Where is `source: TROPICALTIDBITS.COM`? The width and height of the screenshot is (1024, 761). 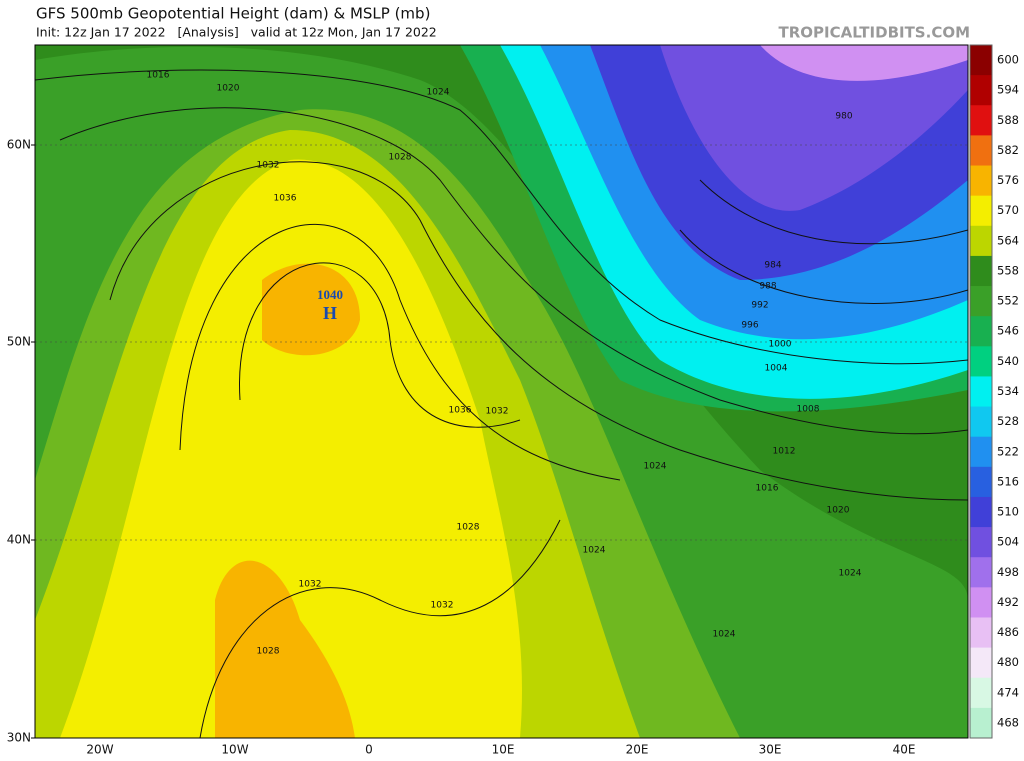 source: TROPICALTIDBITS.COM is located at coordinates (875, 33).